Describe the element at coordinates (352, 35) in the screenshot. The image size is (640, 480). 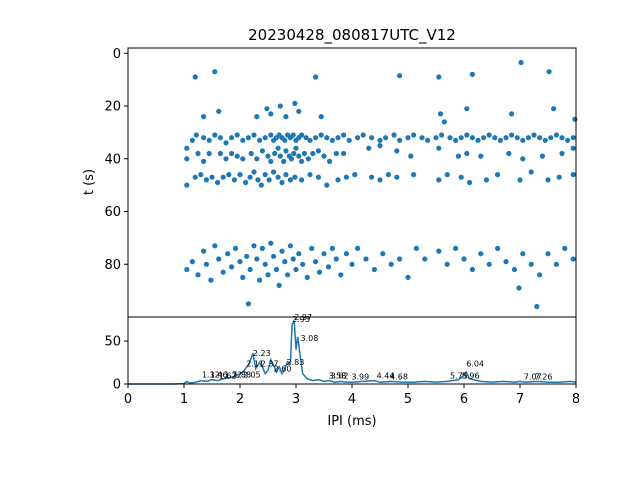
I see `chart-title: 20230428_080817UTC_V12` at that location.